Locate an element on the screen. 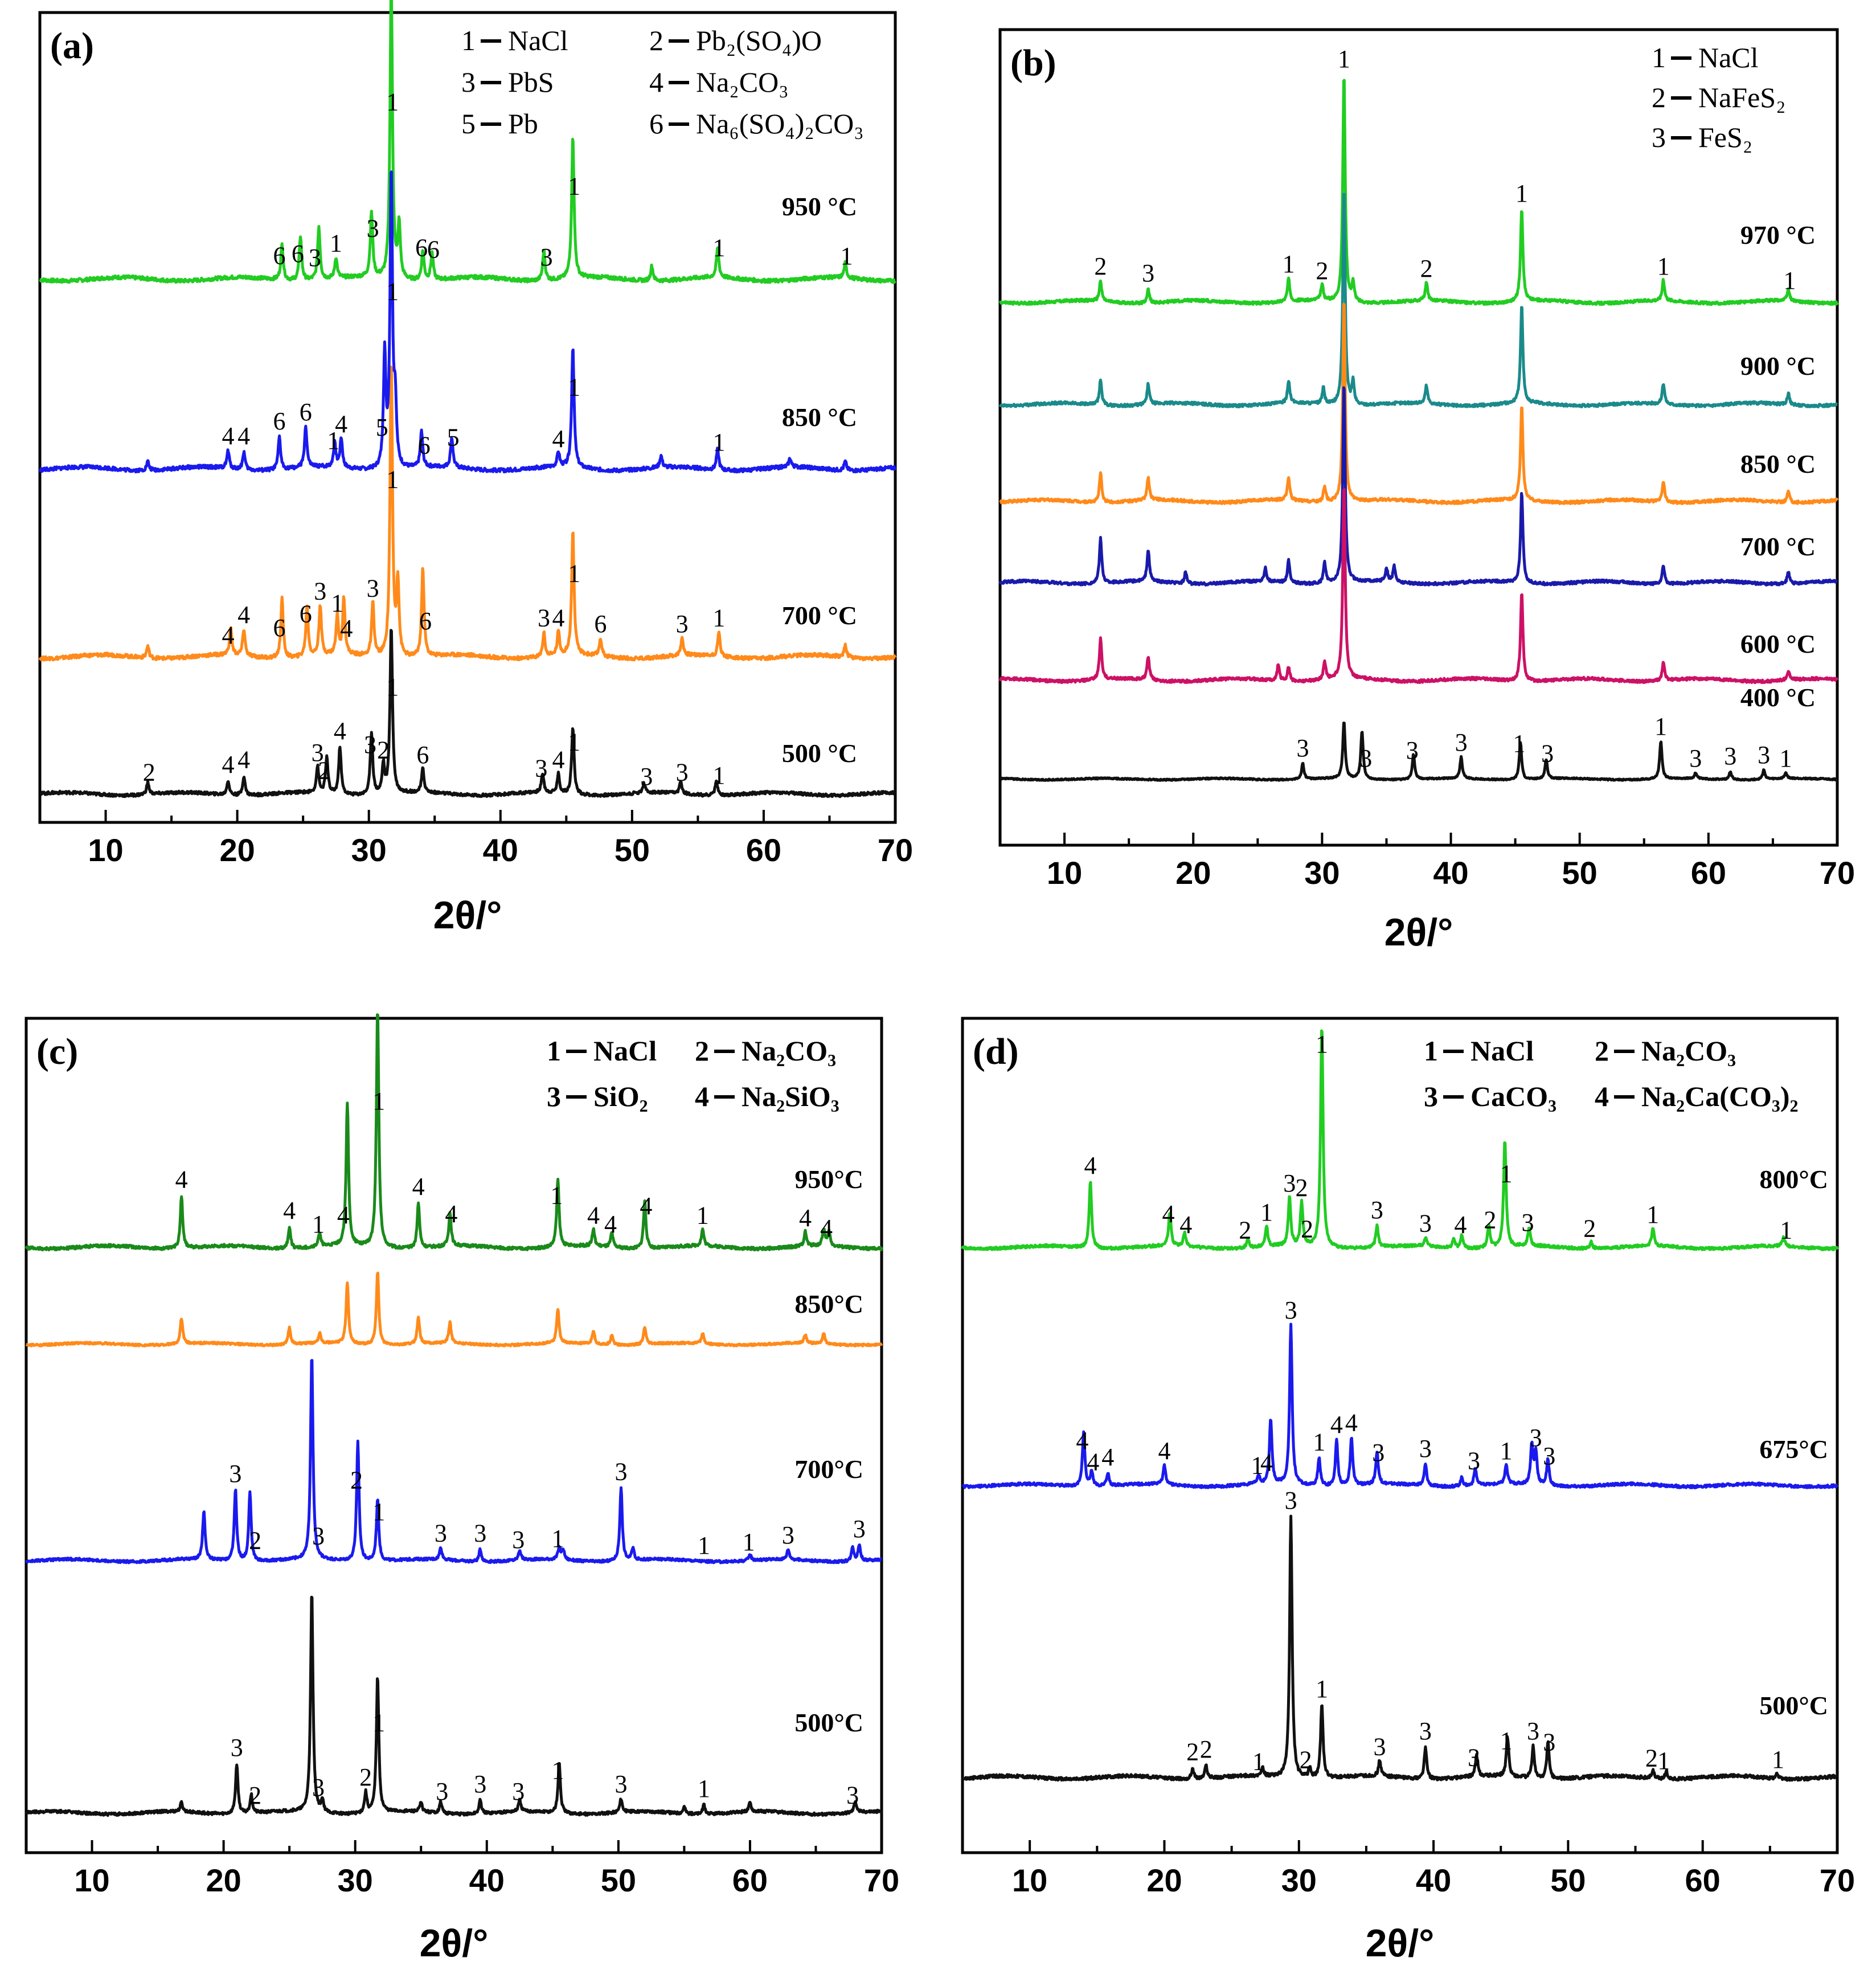 This screenshot has width=1876, height=1966. series-temperature-label: 850 °C is located at coordinates (1778, 464).